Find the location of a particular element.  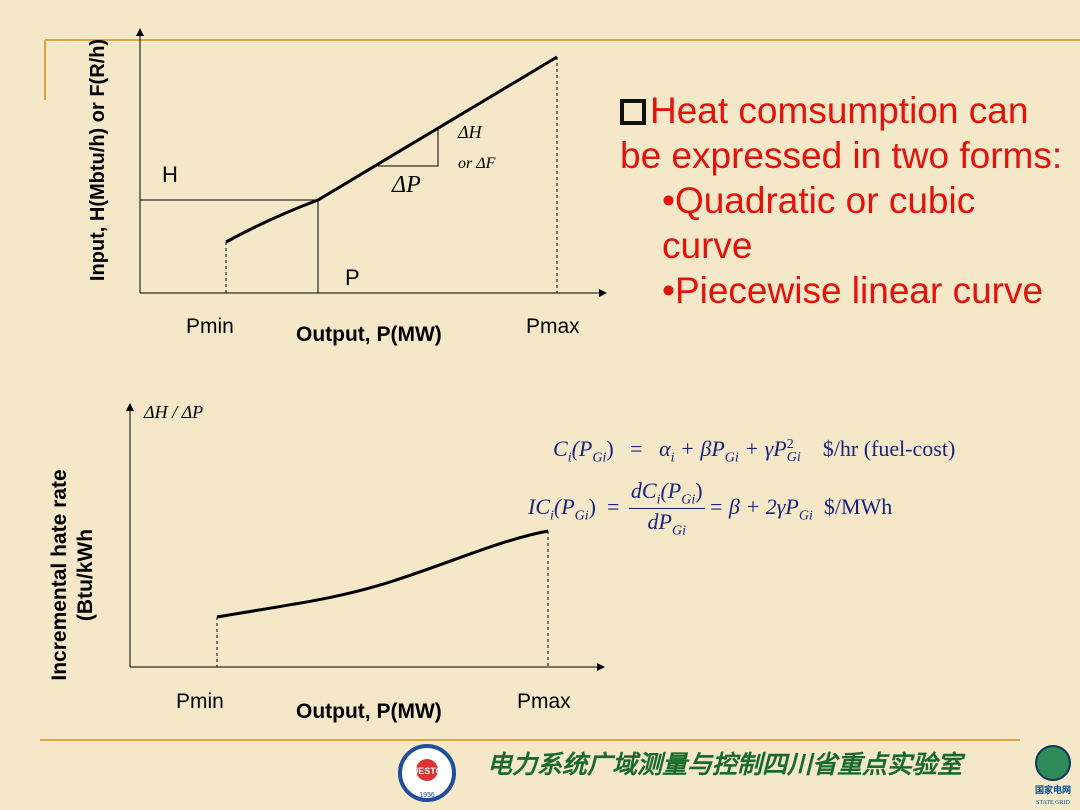

eq-unit: $/MWh is located at coordinates (858, 506).